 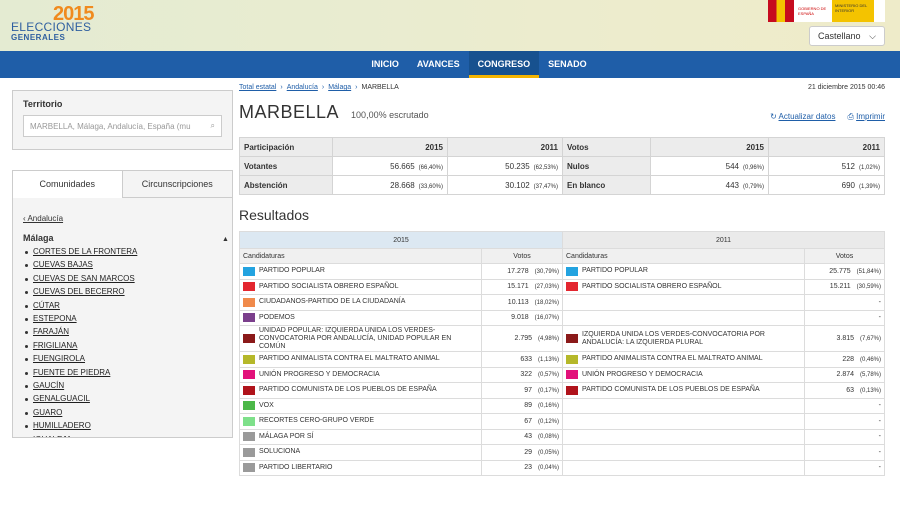 I want to click on refresh-icon: ↻, so click(x=773, y=116).